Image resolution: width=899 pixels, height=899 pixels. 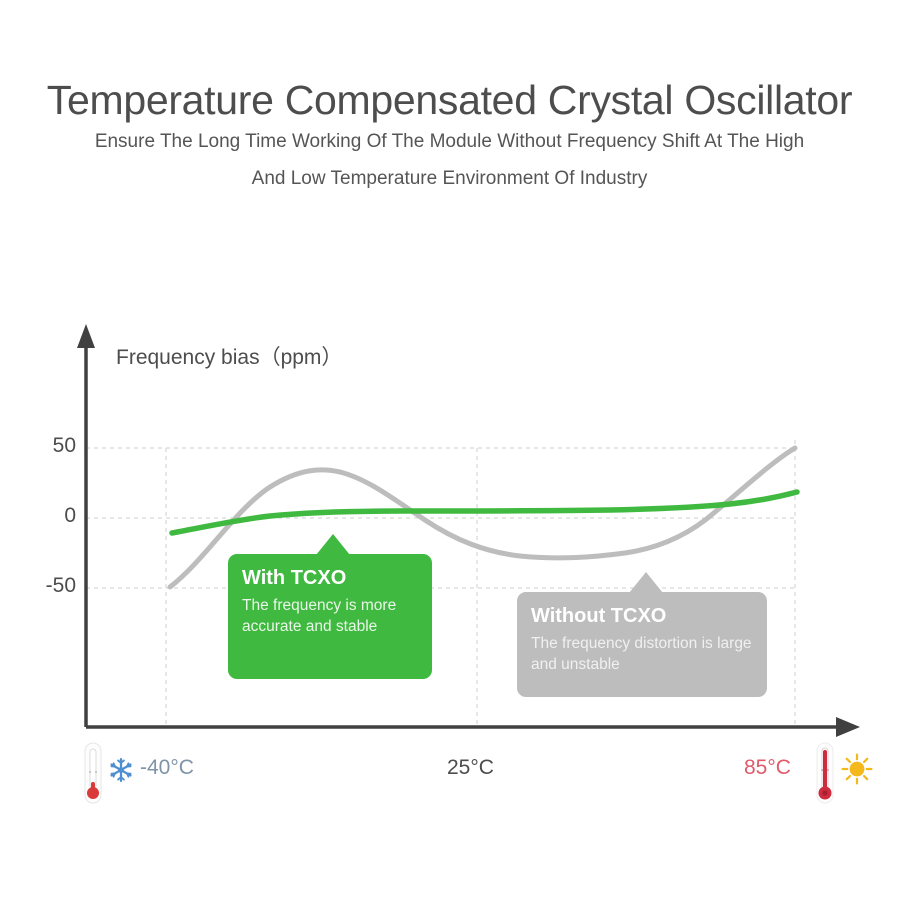 What do you see at coordinates (294, 578) in the screenshot?
I see `with-tcxo-callout-title: With TCXO` at bounding box center [294, 578].